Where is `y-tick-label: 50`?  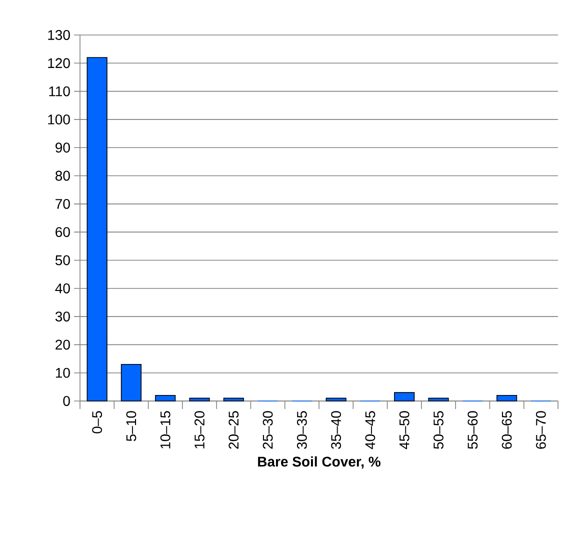
y-tick-label: 50 is located at coordinates (62, 260).